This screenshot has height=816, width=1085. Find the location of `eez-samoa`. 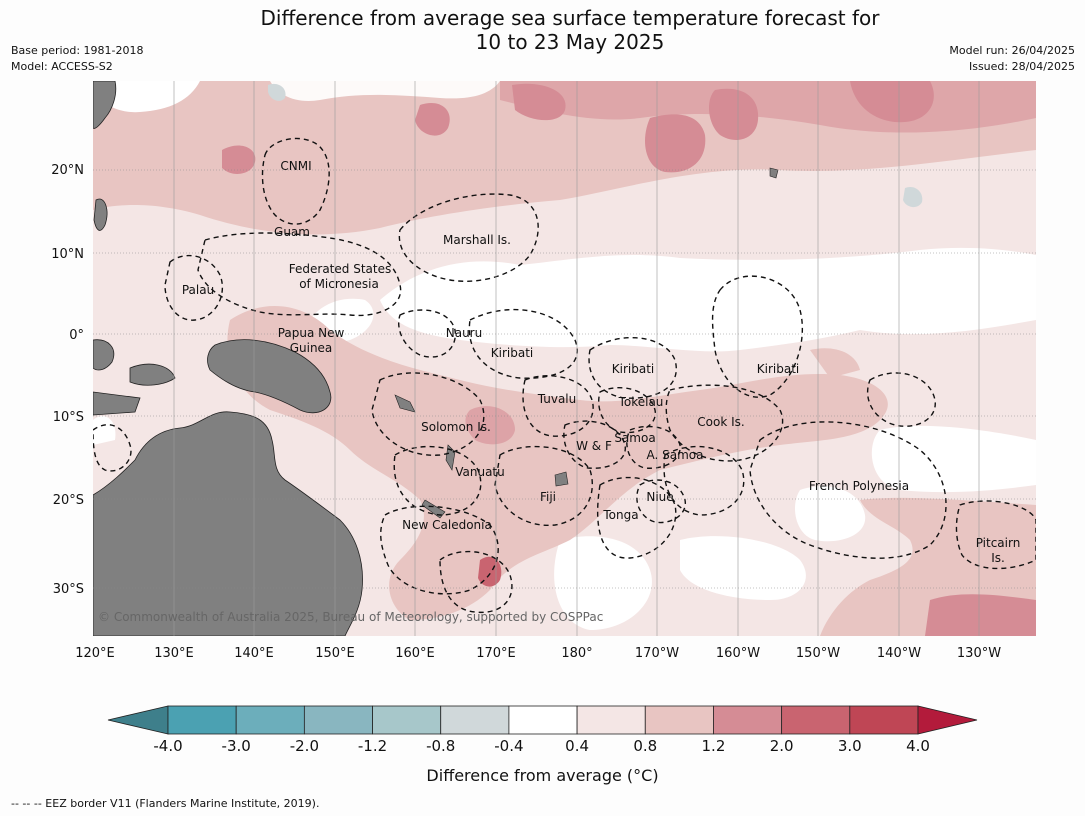

eez-samoa is located at coordinates (653, 447).